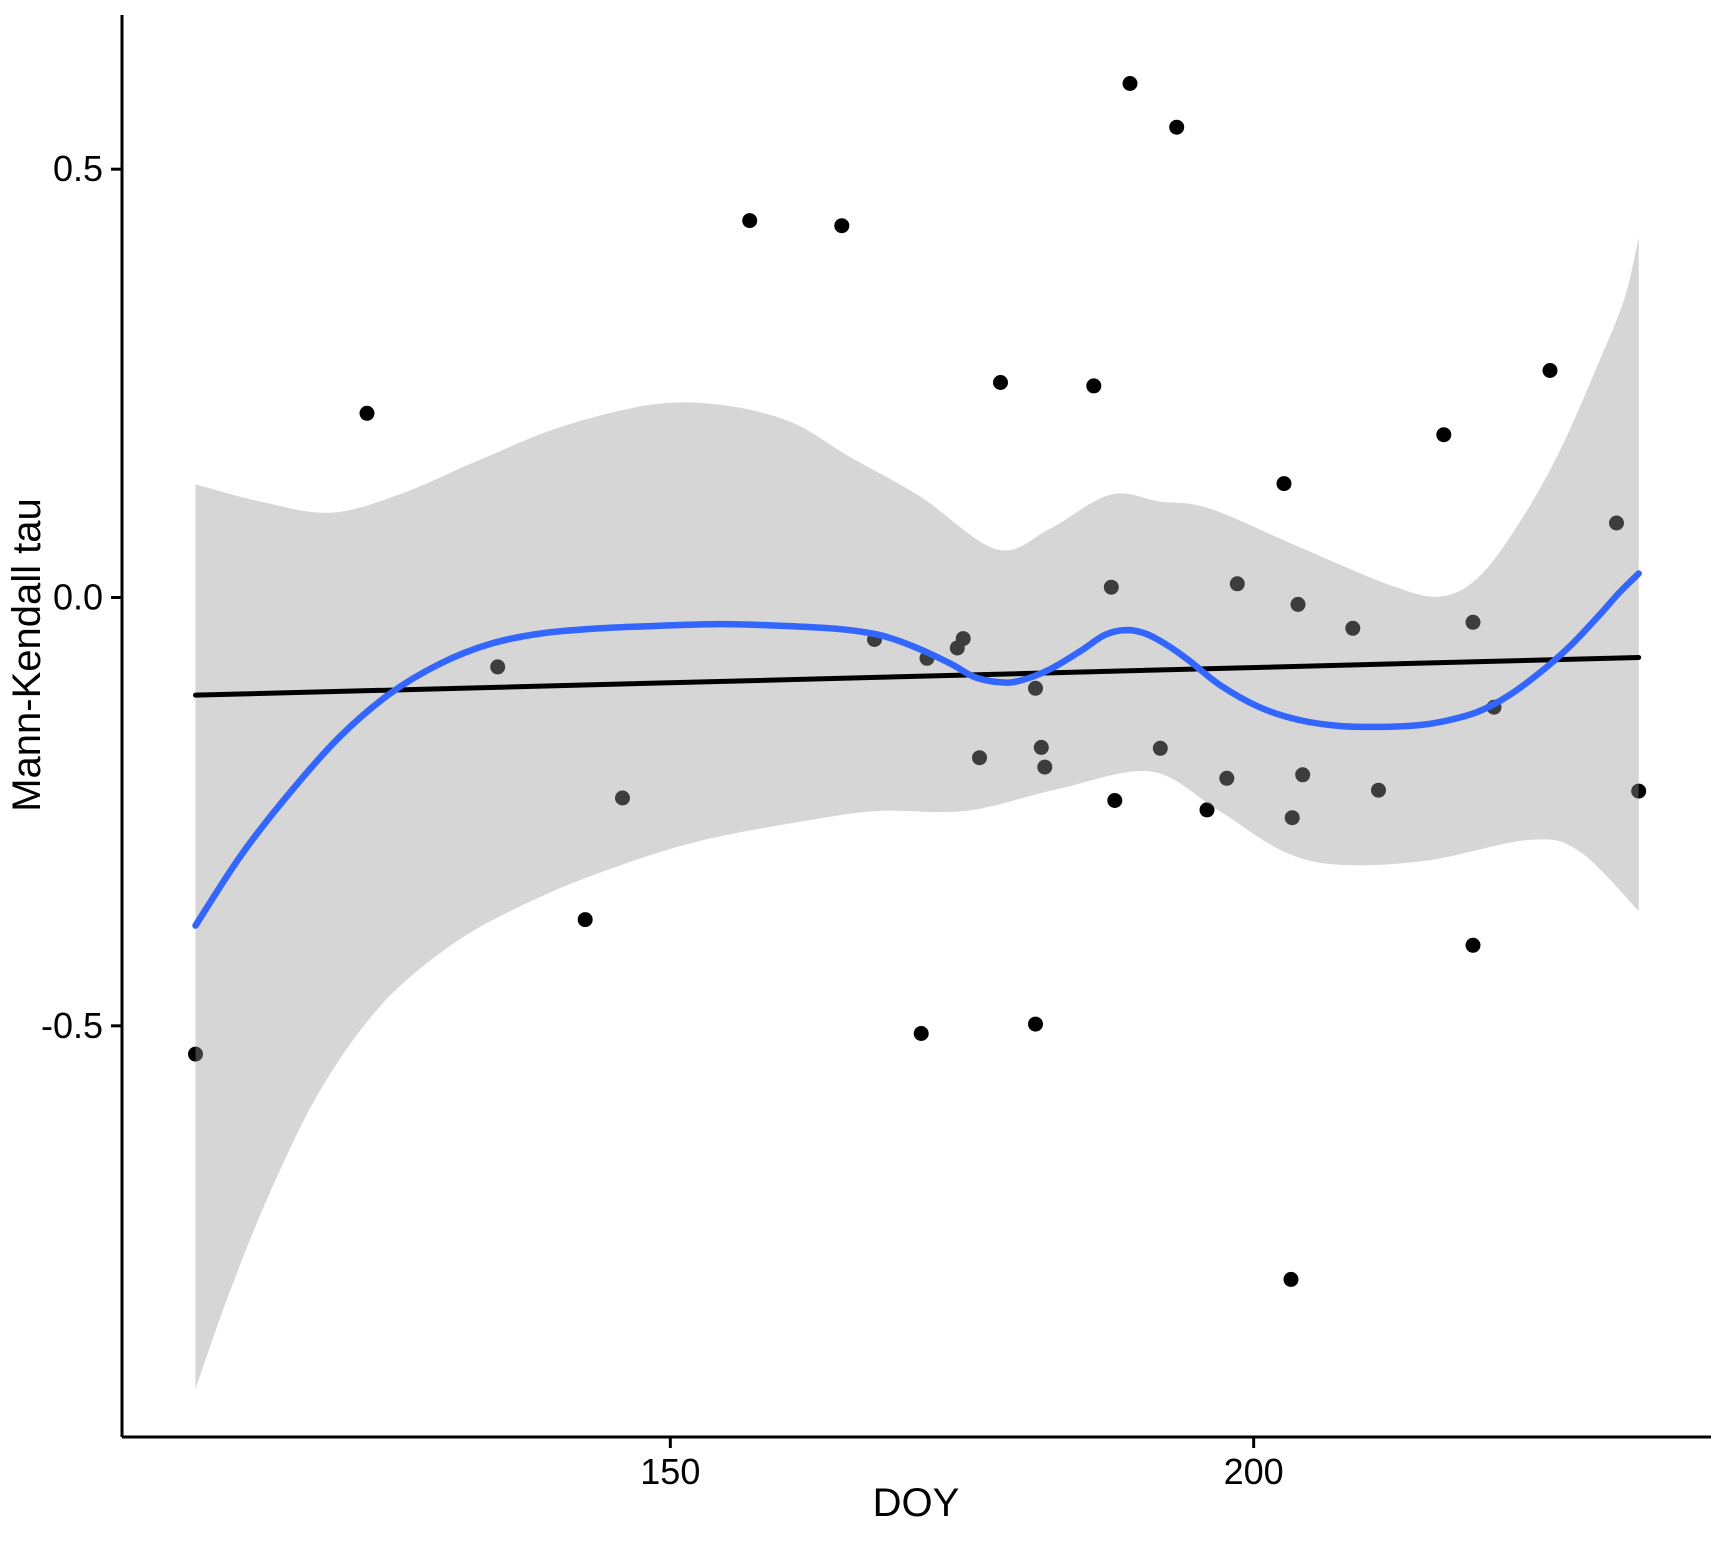 The width and height of the screenshot is (1728, 1541). I want to click on y-tick-label: 0.0, so click(78, 597).